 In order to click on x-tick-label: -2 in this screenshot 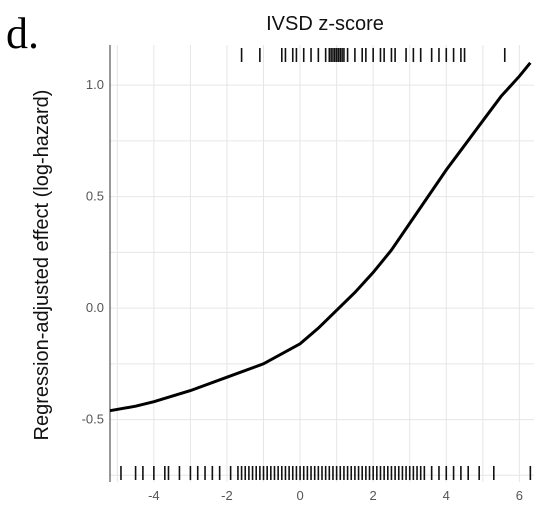, I will do `click(227, 495)`.